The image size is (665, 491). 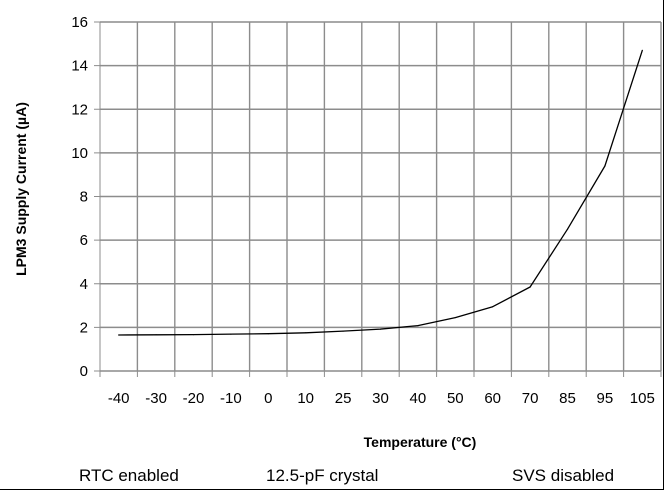 I want to click on x-tick-label: 30, so click(x=380, y=398).